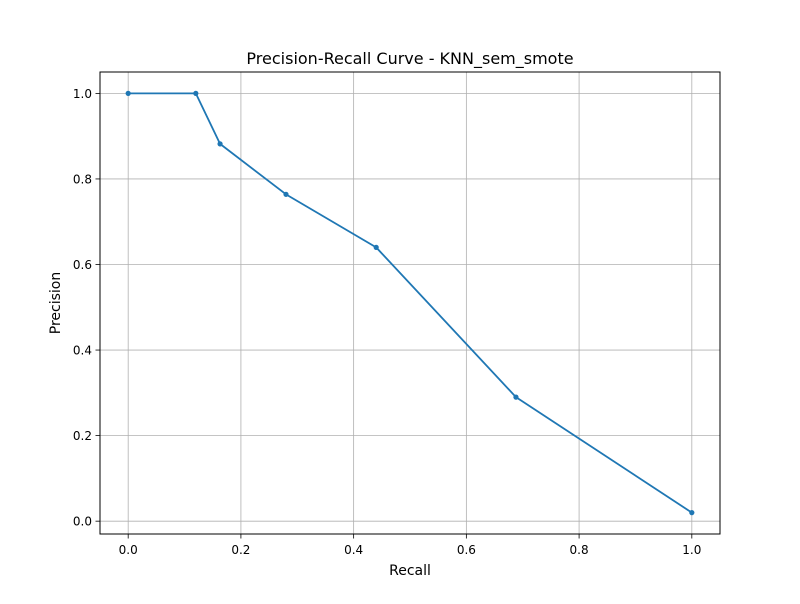 This screenshot has height=604, width=800. What do you see at coordinates (240, 550) in the screenshot?
I see `x-tick-label: 0.2` at bounding box center [240, 550].